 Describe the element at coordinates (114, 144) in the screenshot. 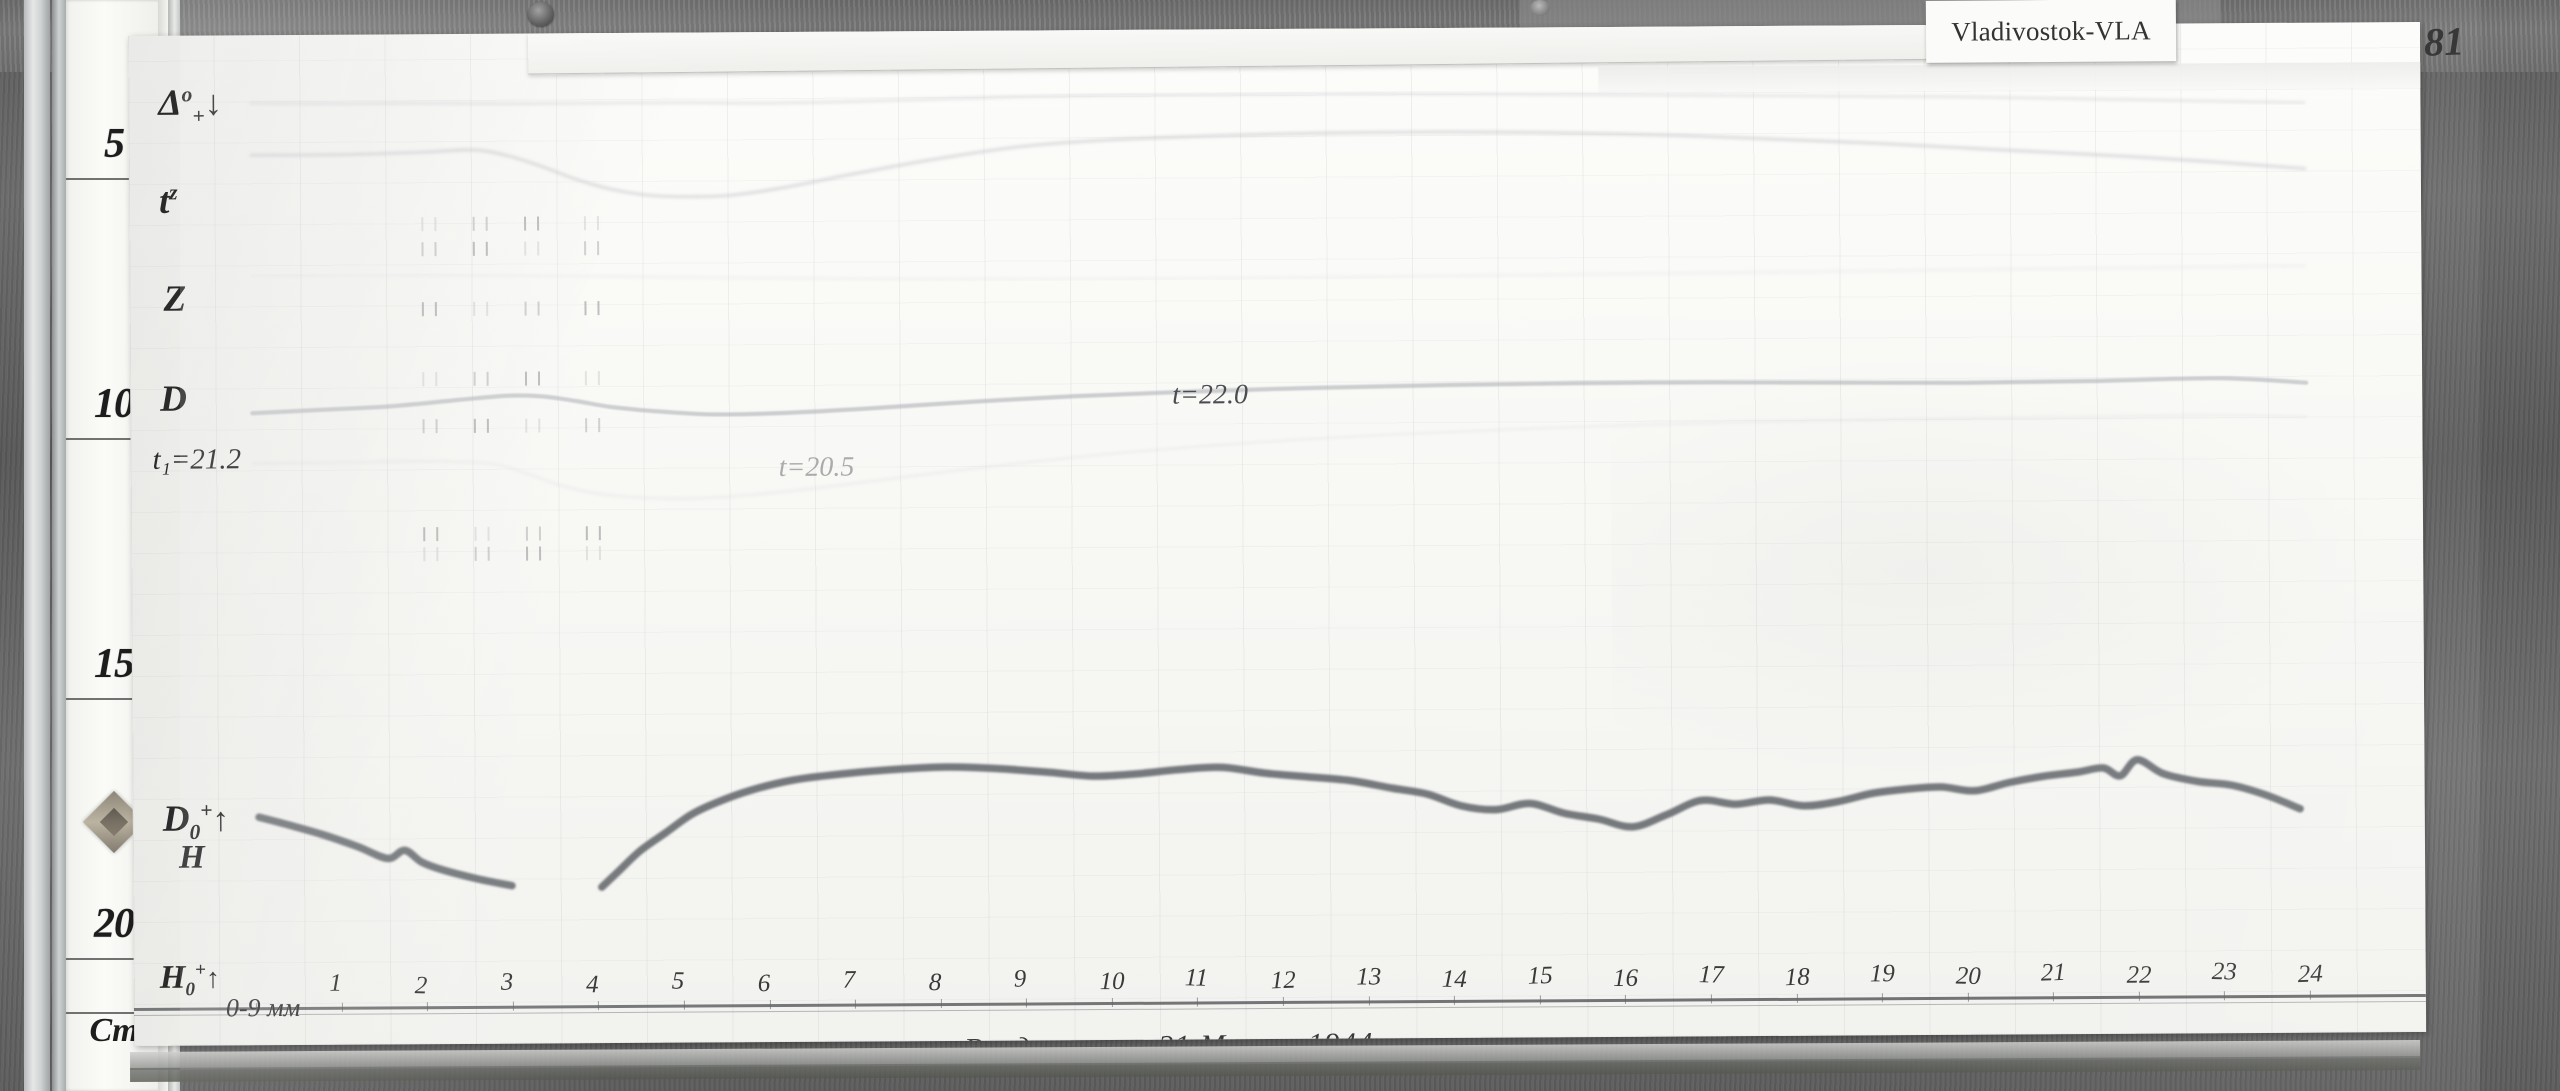

I see `ruler-label-5: 5` at that location.